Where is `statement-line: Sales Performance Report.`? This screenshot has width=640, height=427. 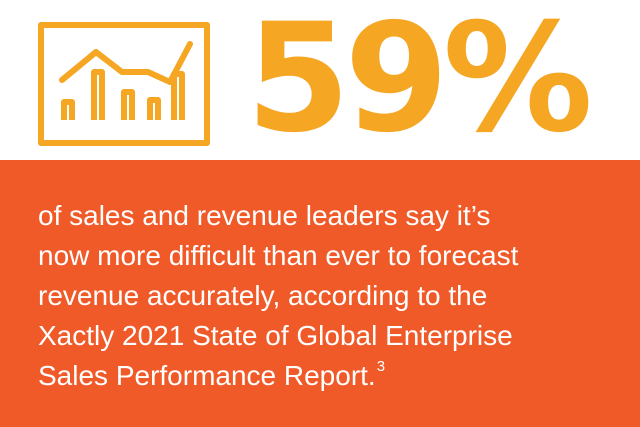
statement-line: Sales Performance Report. is located at coordinates (207, 375).